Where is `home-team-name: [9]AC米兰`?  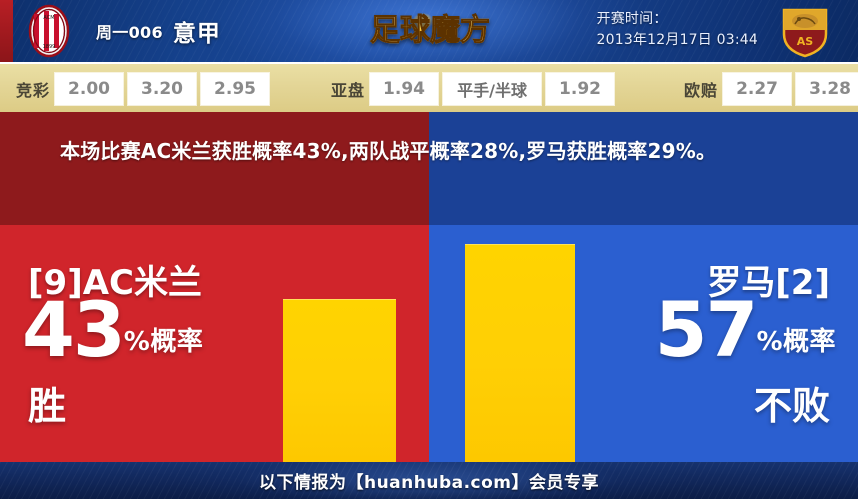
home-team-name: [9]AC米兰 is located at coordinates (115, 283).